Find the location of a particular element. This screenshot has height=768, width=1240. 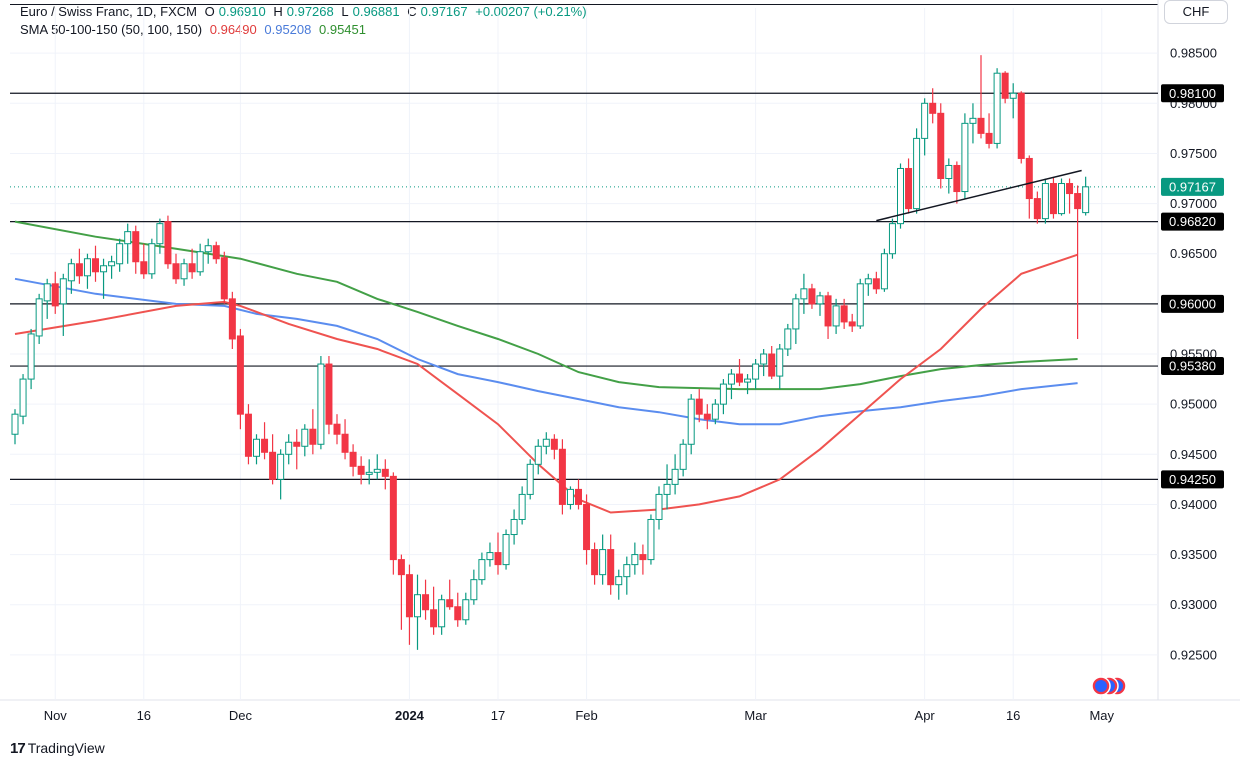

sma100-value: 0.95208 is located at coordinates (288, 29).